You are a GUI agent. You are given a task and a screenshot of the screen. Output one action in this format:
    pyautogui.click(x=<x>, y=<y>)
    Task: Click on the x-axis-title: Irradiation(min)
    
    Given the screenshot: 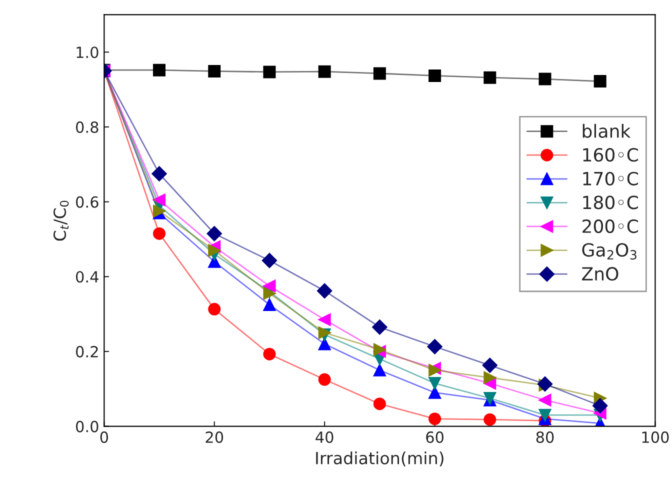 What is the action you would take?
    pyautogui.click(x=380, y=459)
    